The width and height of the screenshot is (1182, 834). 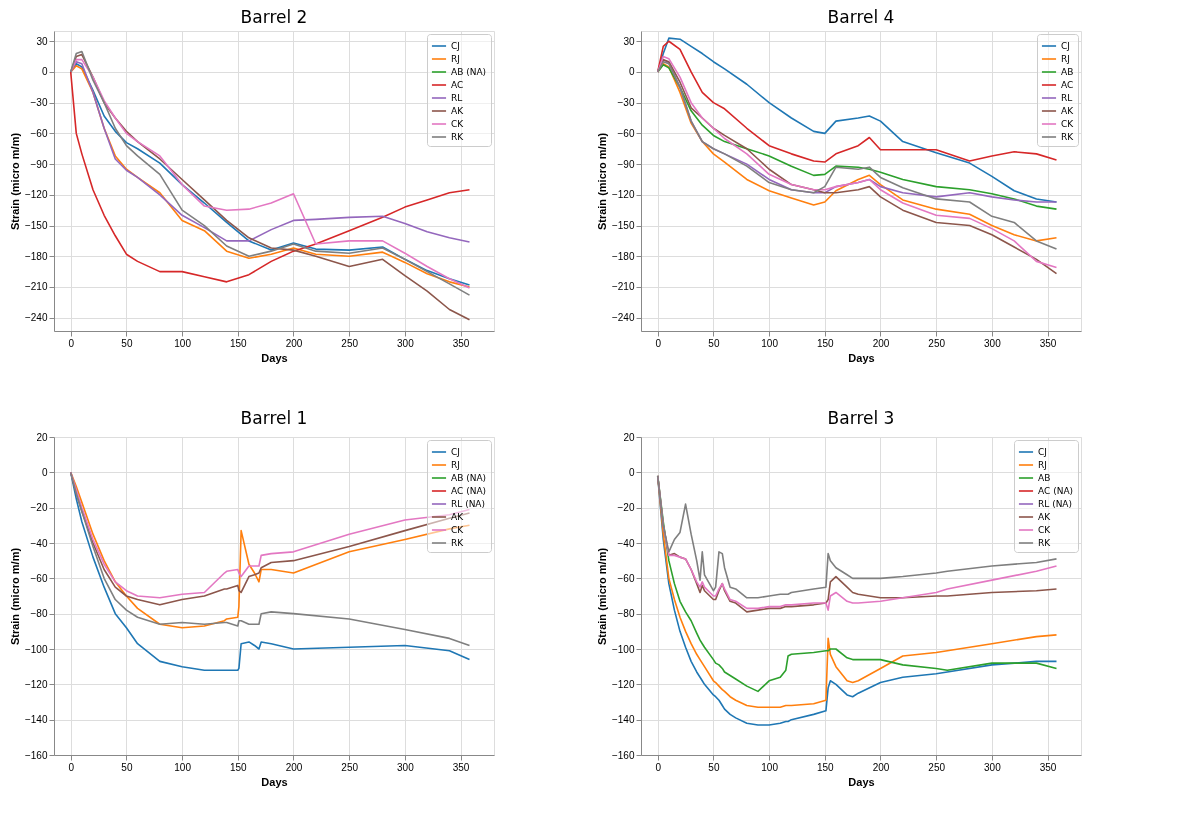 I want to click on chart-title: Barrel 2, so click(x=274, y=17).